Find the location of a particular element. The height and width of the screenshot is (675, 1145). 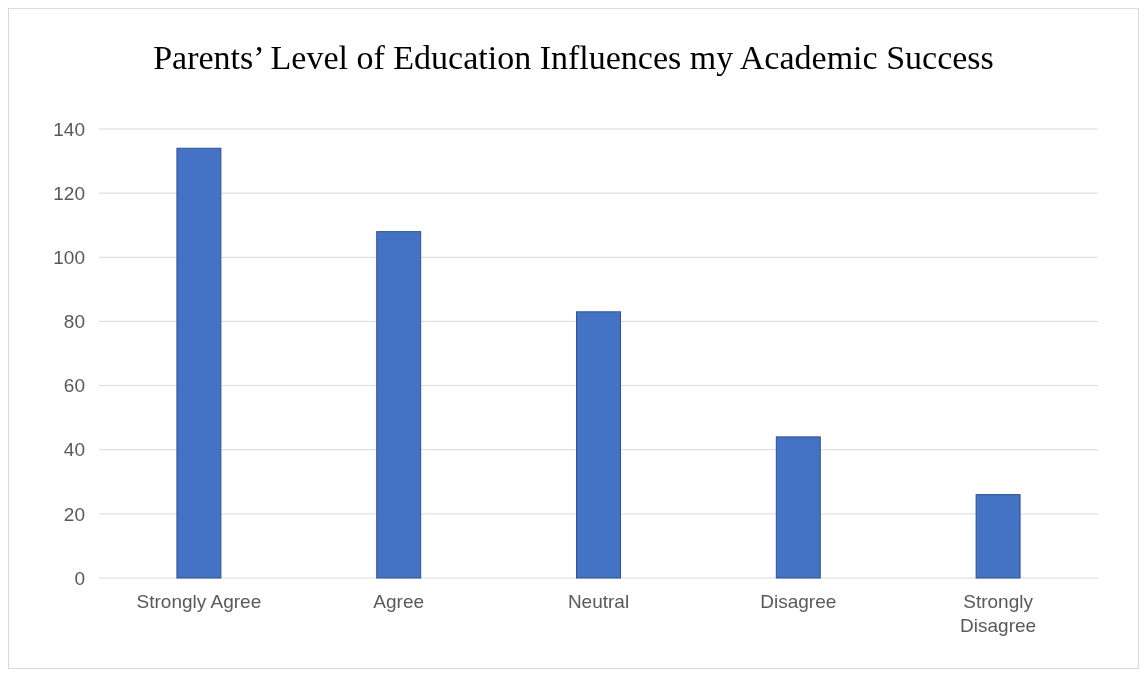

x-tick-label: Strongly Disagree is located at coordinates (998, 613).